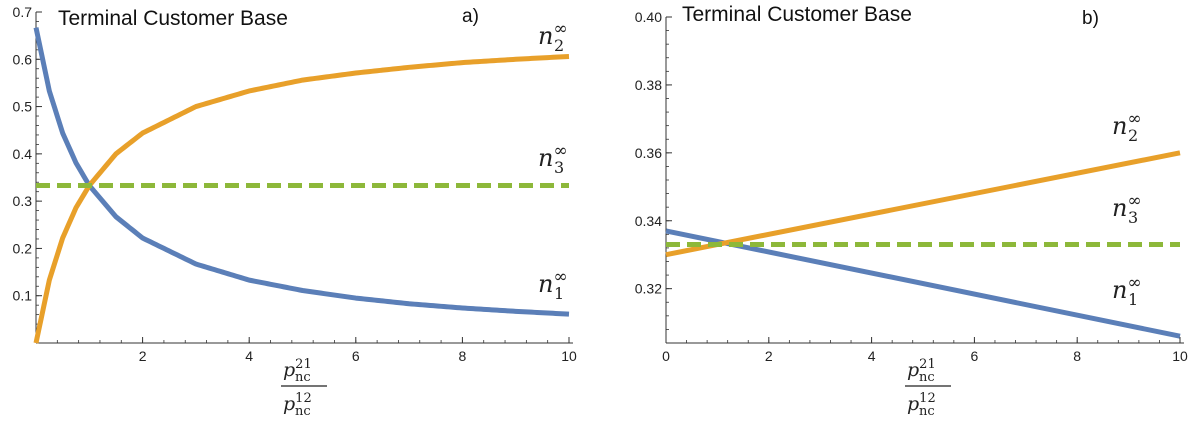  I want to click on y-tick-label: 0.40, so click(648, 17).